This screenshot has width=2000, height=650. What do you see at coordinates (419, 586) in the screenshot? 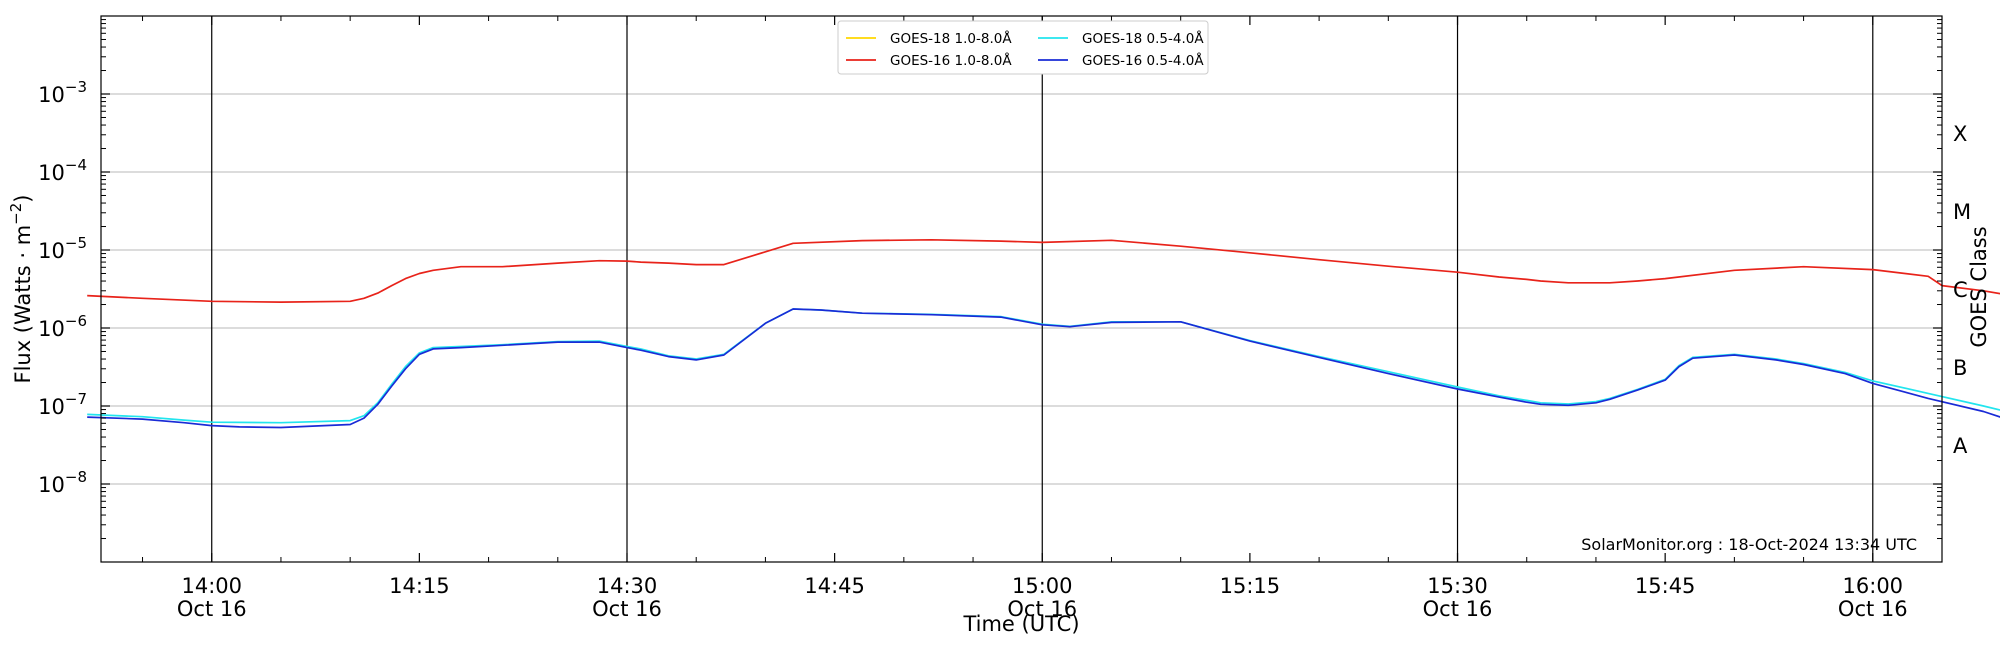
I see `x-tick-label: 14:15` at bounding box center [419, 586].